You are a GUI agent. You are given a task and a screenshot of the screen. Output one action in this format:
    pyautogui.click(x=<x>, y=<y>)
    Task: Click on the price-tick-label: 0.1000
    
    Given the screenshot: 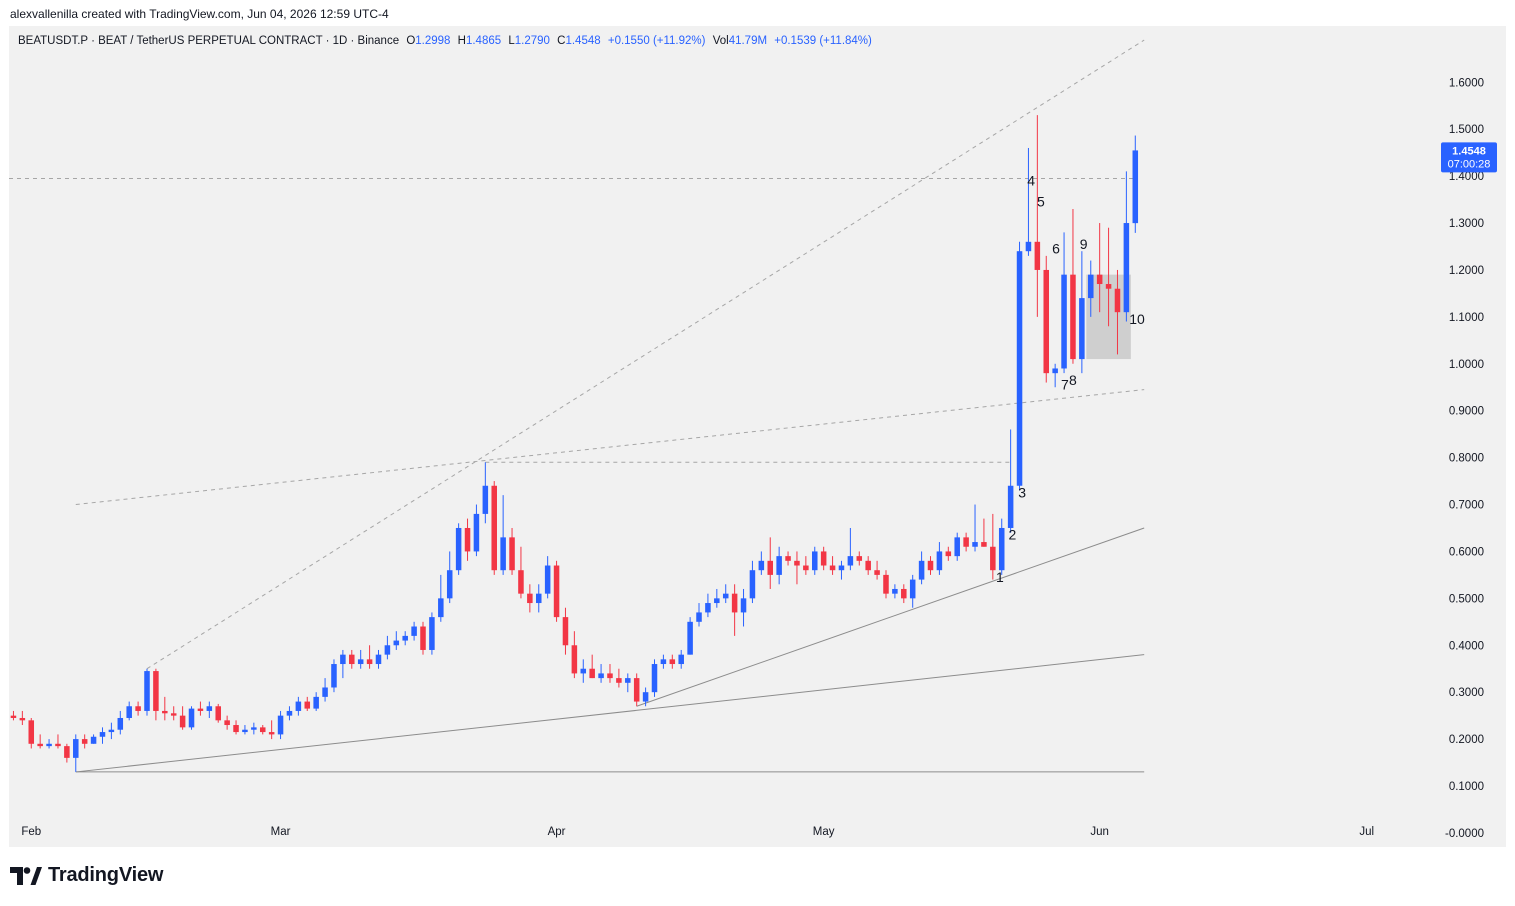 What is the action you would take?
    pyautogui.click(x=1466, y=787)
    